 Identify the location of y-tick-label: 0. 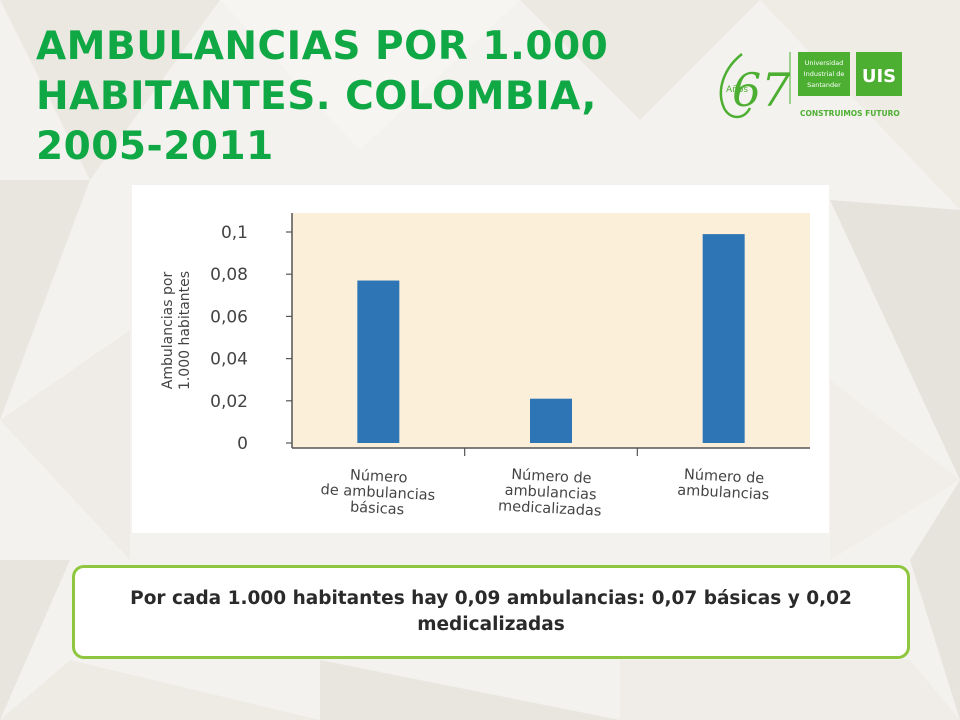
(242, 444).